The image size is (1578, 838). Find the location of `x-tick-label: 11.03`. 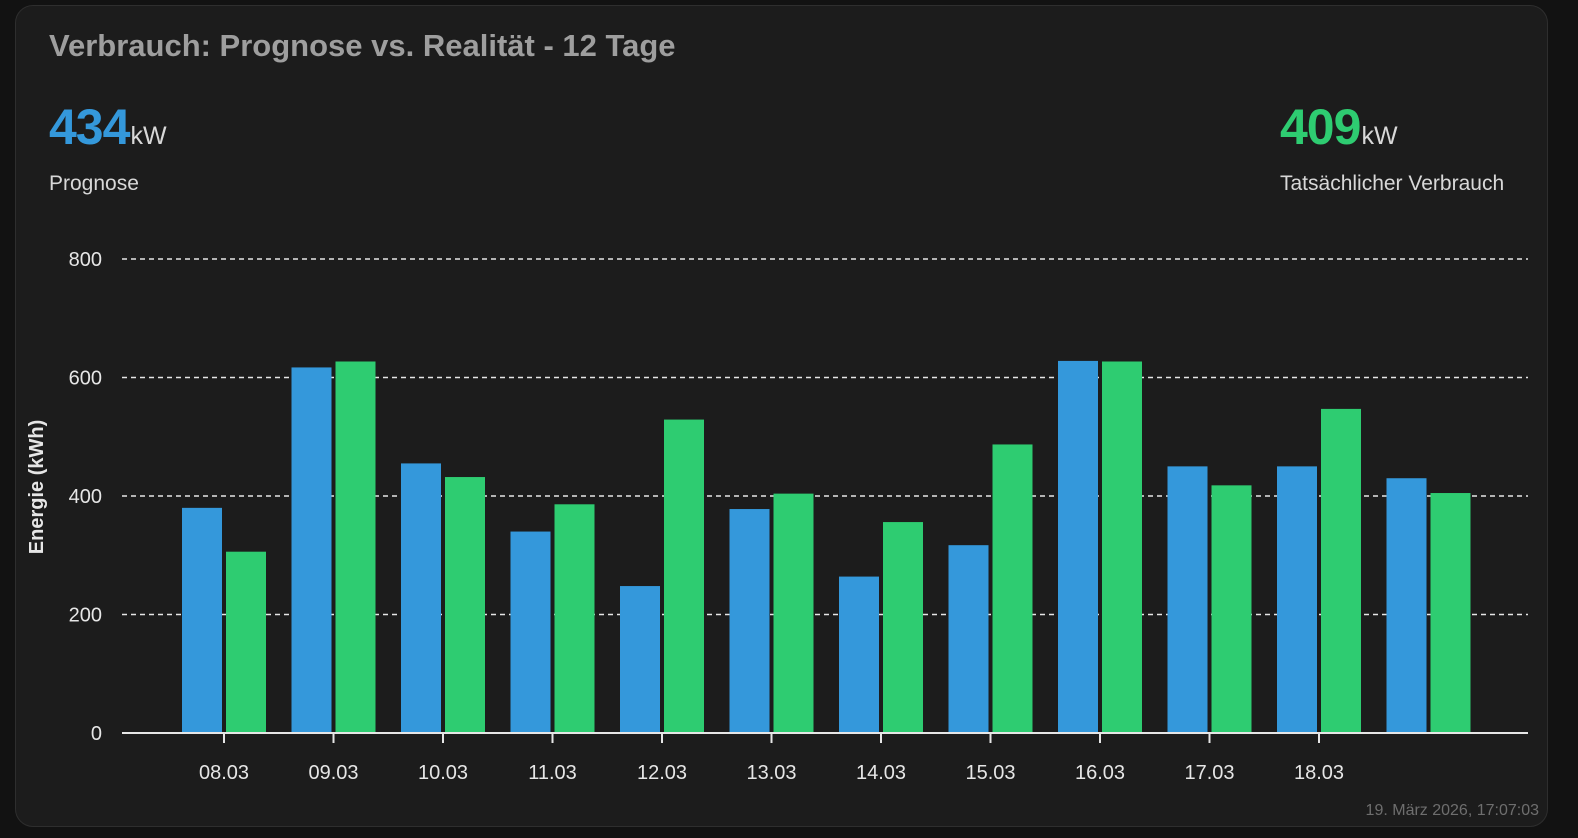

x-tick-label: 11.03 is located at coordinates (552, 773).